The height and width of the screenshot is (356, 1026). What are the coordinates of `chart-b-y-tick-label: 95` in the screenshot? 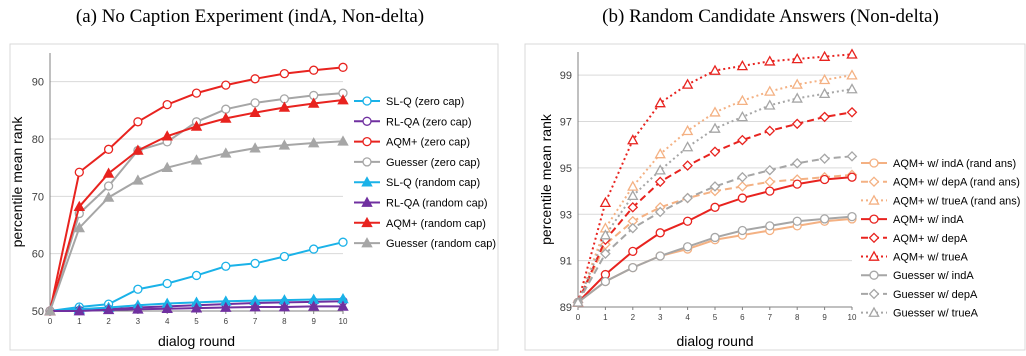 It's located at (566, 169).